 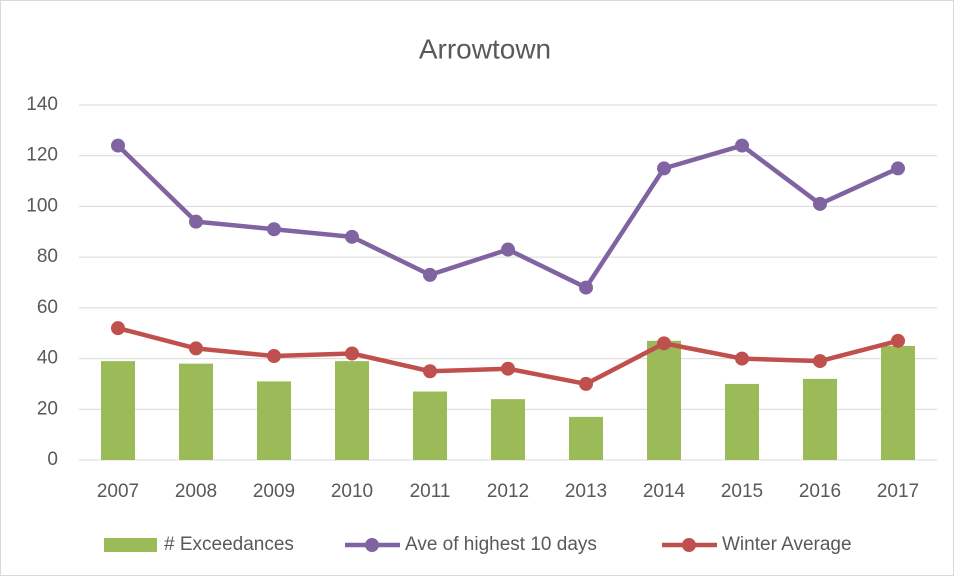 I want to click on x-tick-label: 2012, so click(x=508, y=491).